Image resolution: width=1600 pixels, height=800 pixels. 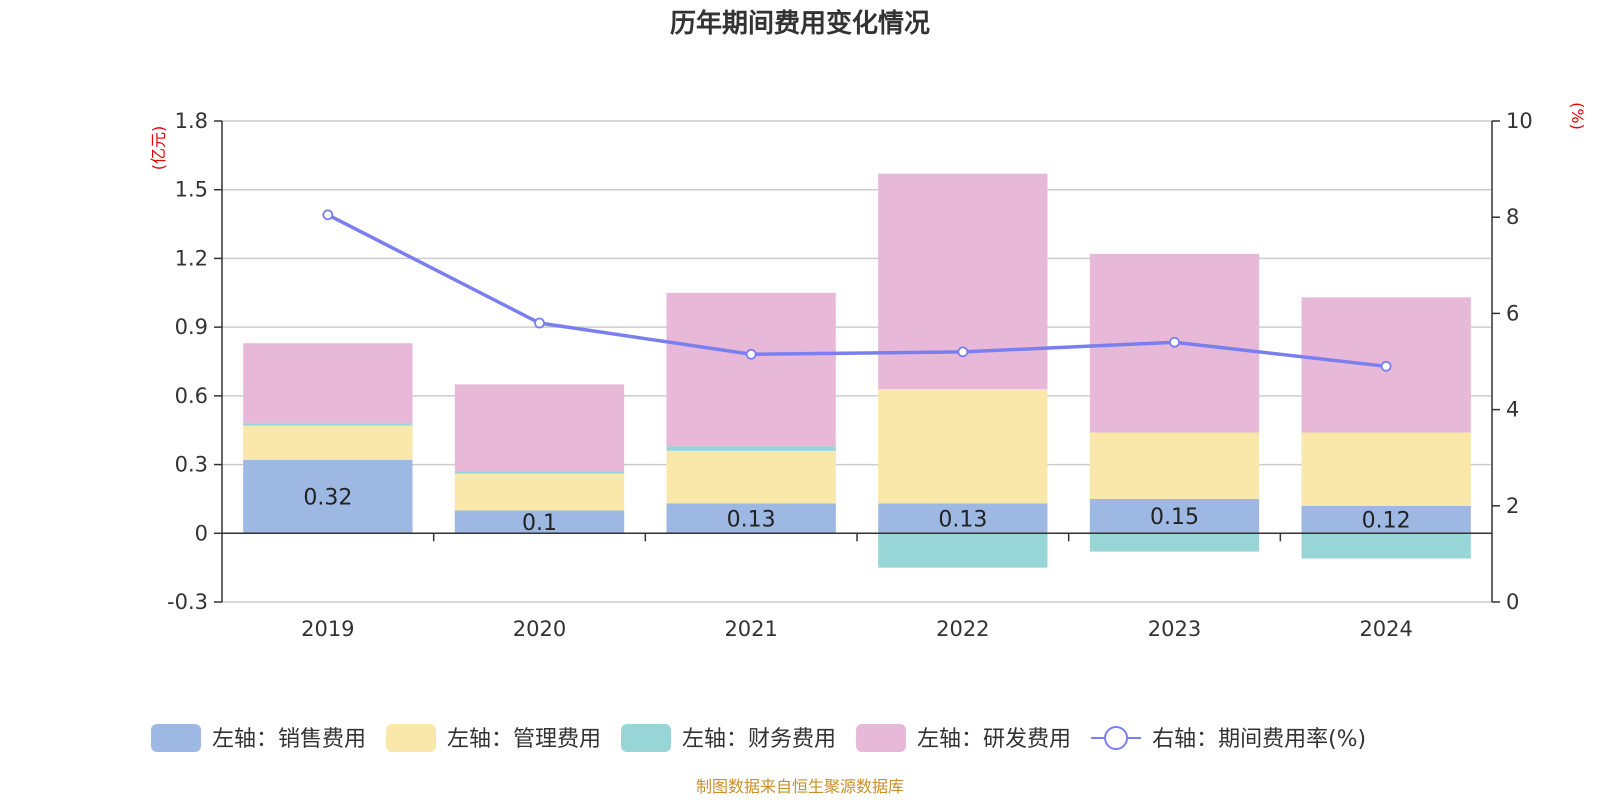 What do you see at coordinates (158, 148) in the screenshot?
I see `left-axis-unit: (亿元)` at bounding box center [158, 148].